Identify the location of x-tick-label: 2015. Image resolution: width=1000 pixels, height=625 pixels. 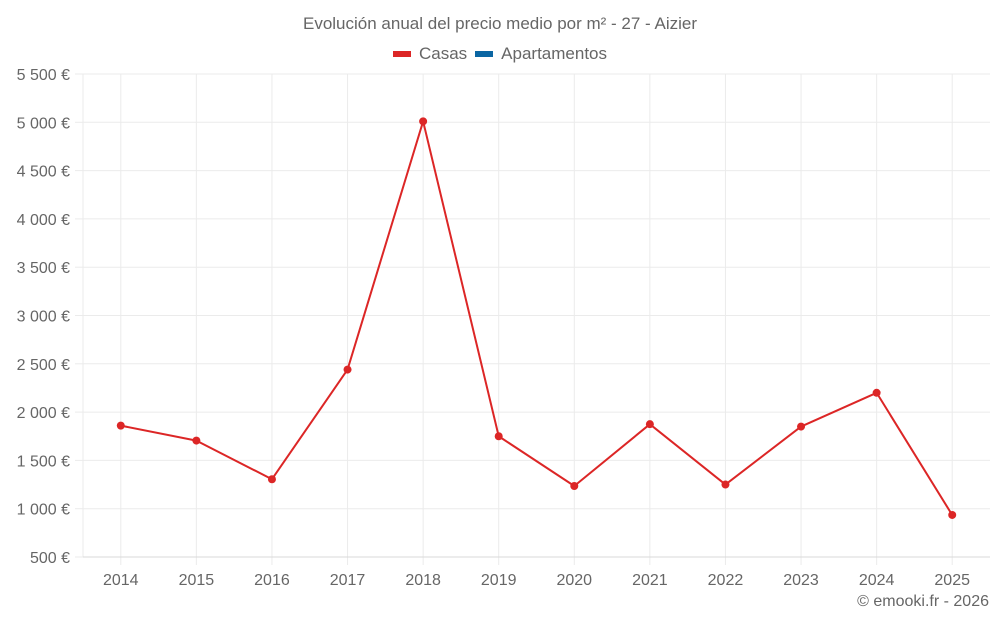
(197, 580).